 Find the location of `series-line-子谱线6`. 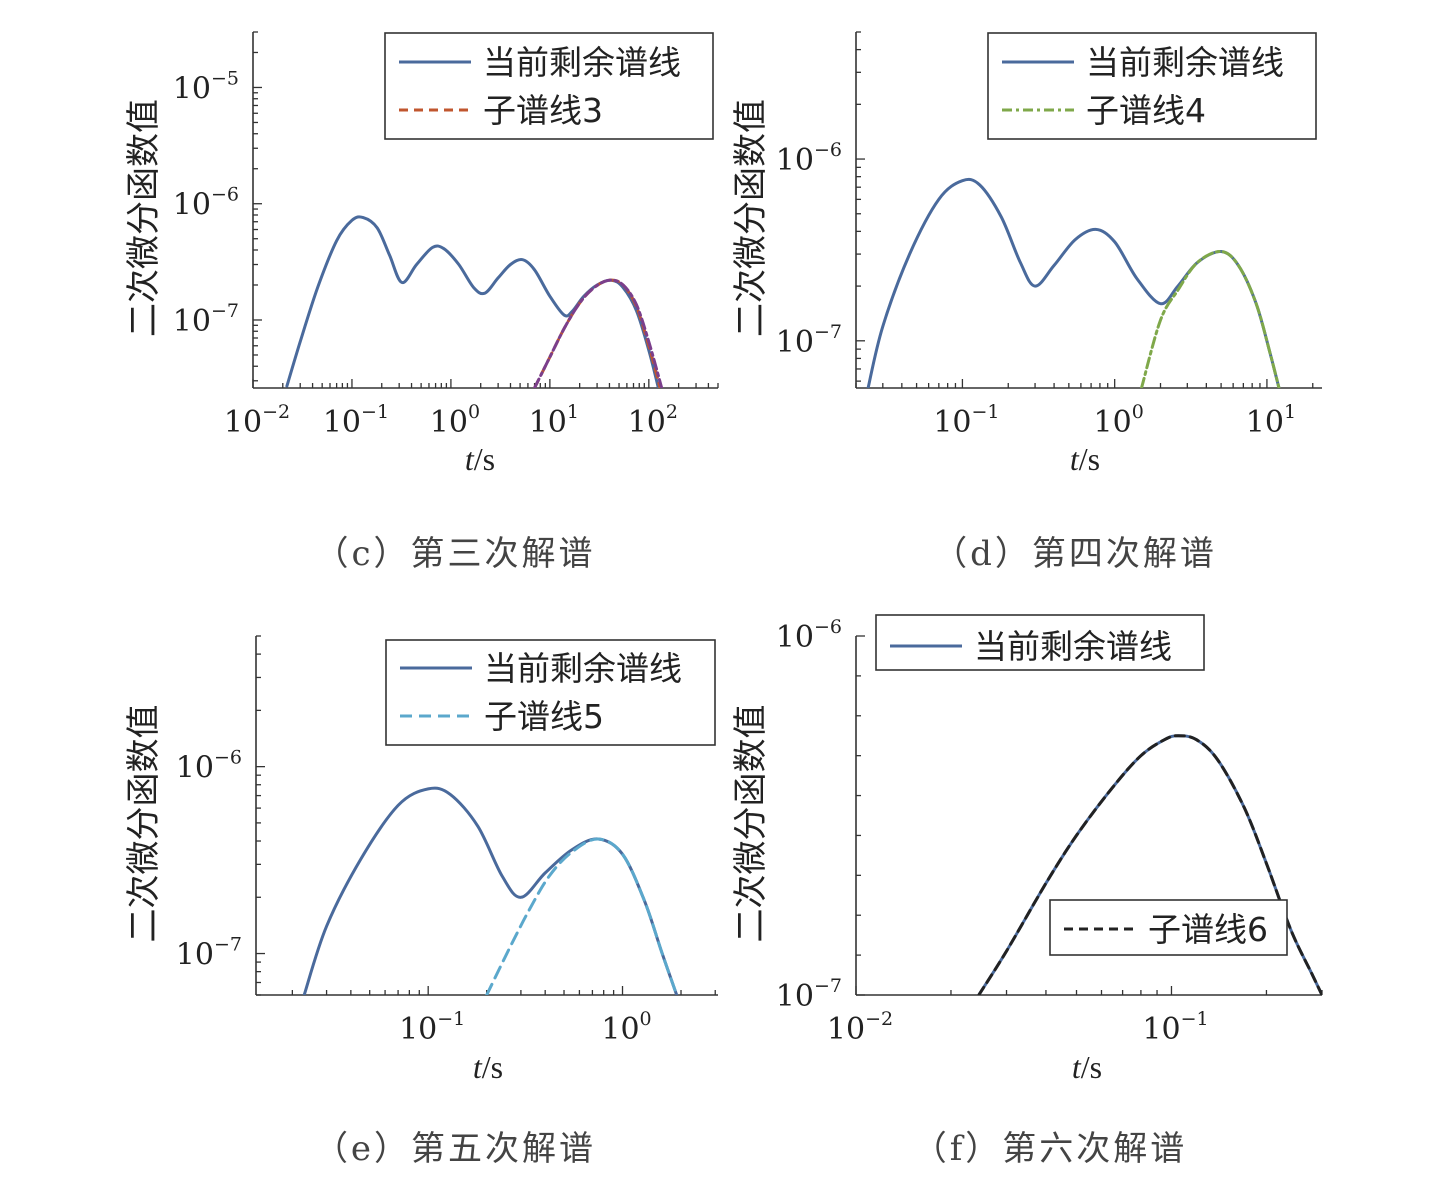

series-line-子谱线6 is located at coordinates (1149, 864).